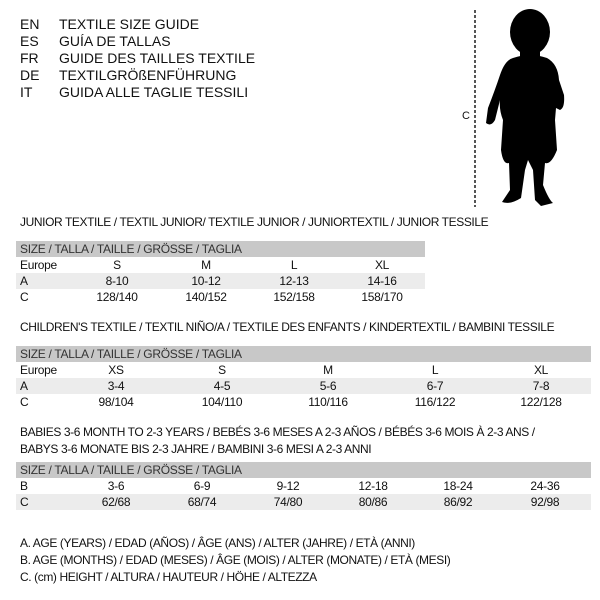  Describe the element at coordinates (222, 386) in the screenshot. I see `table-cell: 4-5` at that location.